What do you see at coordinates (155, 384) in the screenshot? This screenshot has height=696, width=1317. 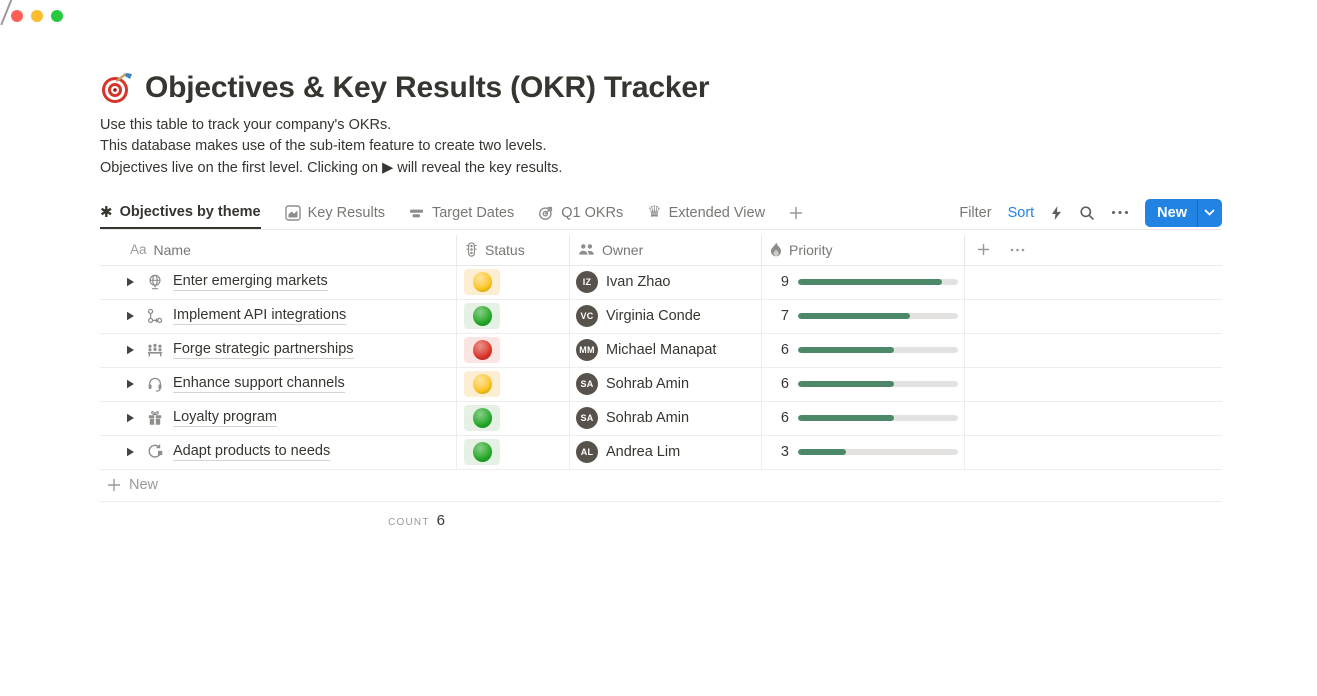 I see `headset-icon` at bounding box center [155, 384].